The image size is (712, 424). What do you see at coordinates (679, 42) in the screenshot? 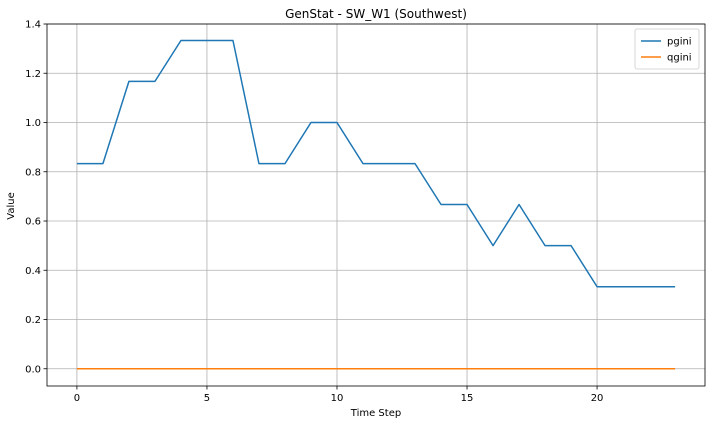
I see `legend-label-pgini: pgini` at bounding box center [679, 42].